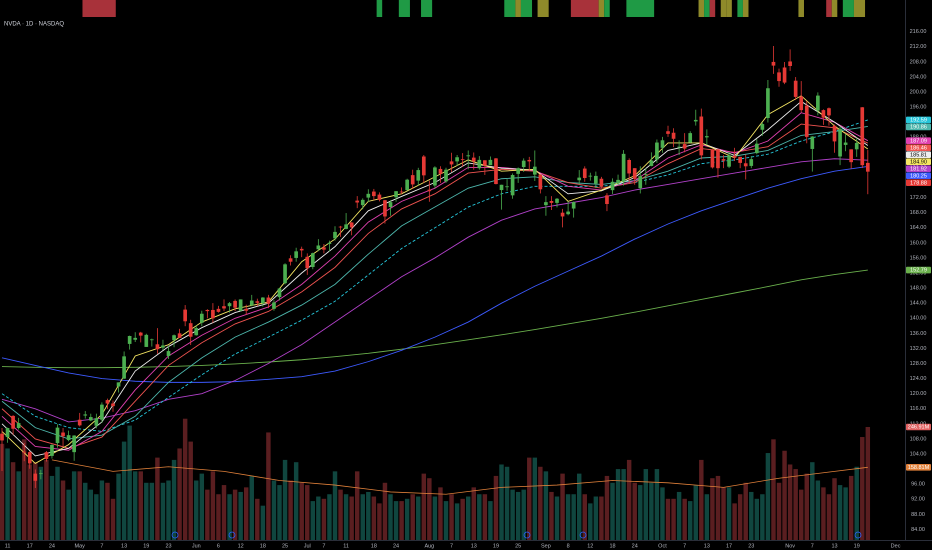 This screenshot has width=932, height=550. I want to click on x-tick-label: 12, so click(590, 546).